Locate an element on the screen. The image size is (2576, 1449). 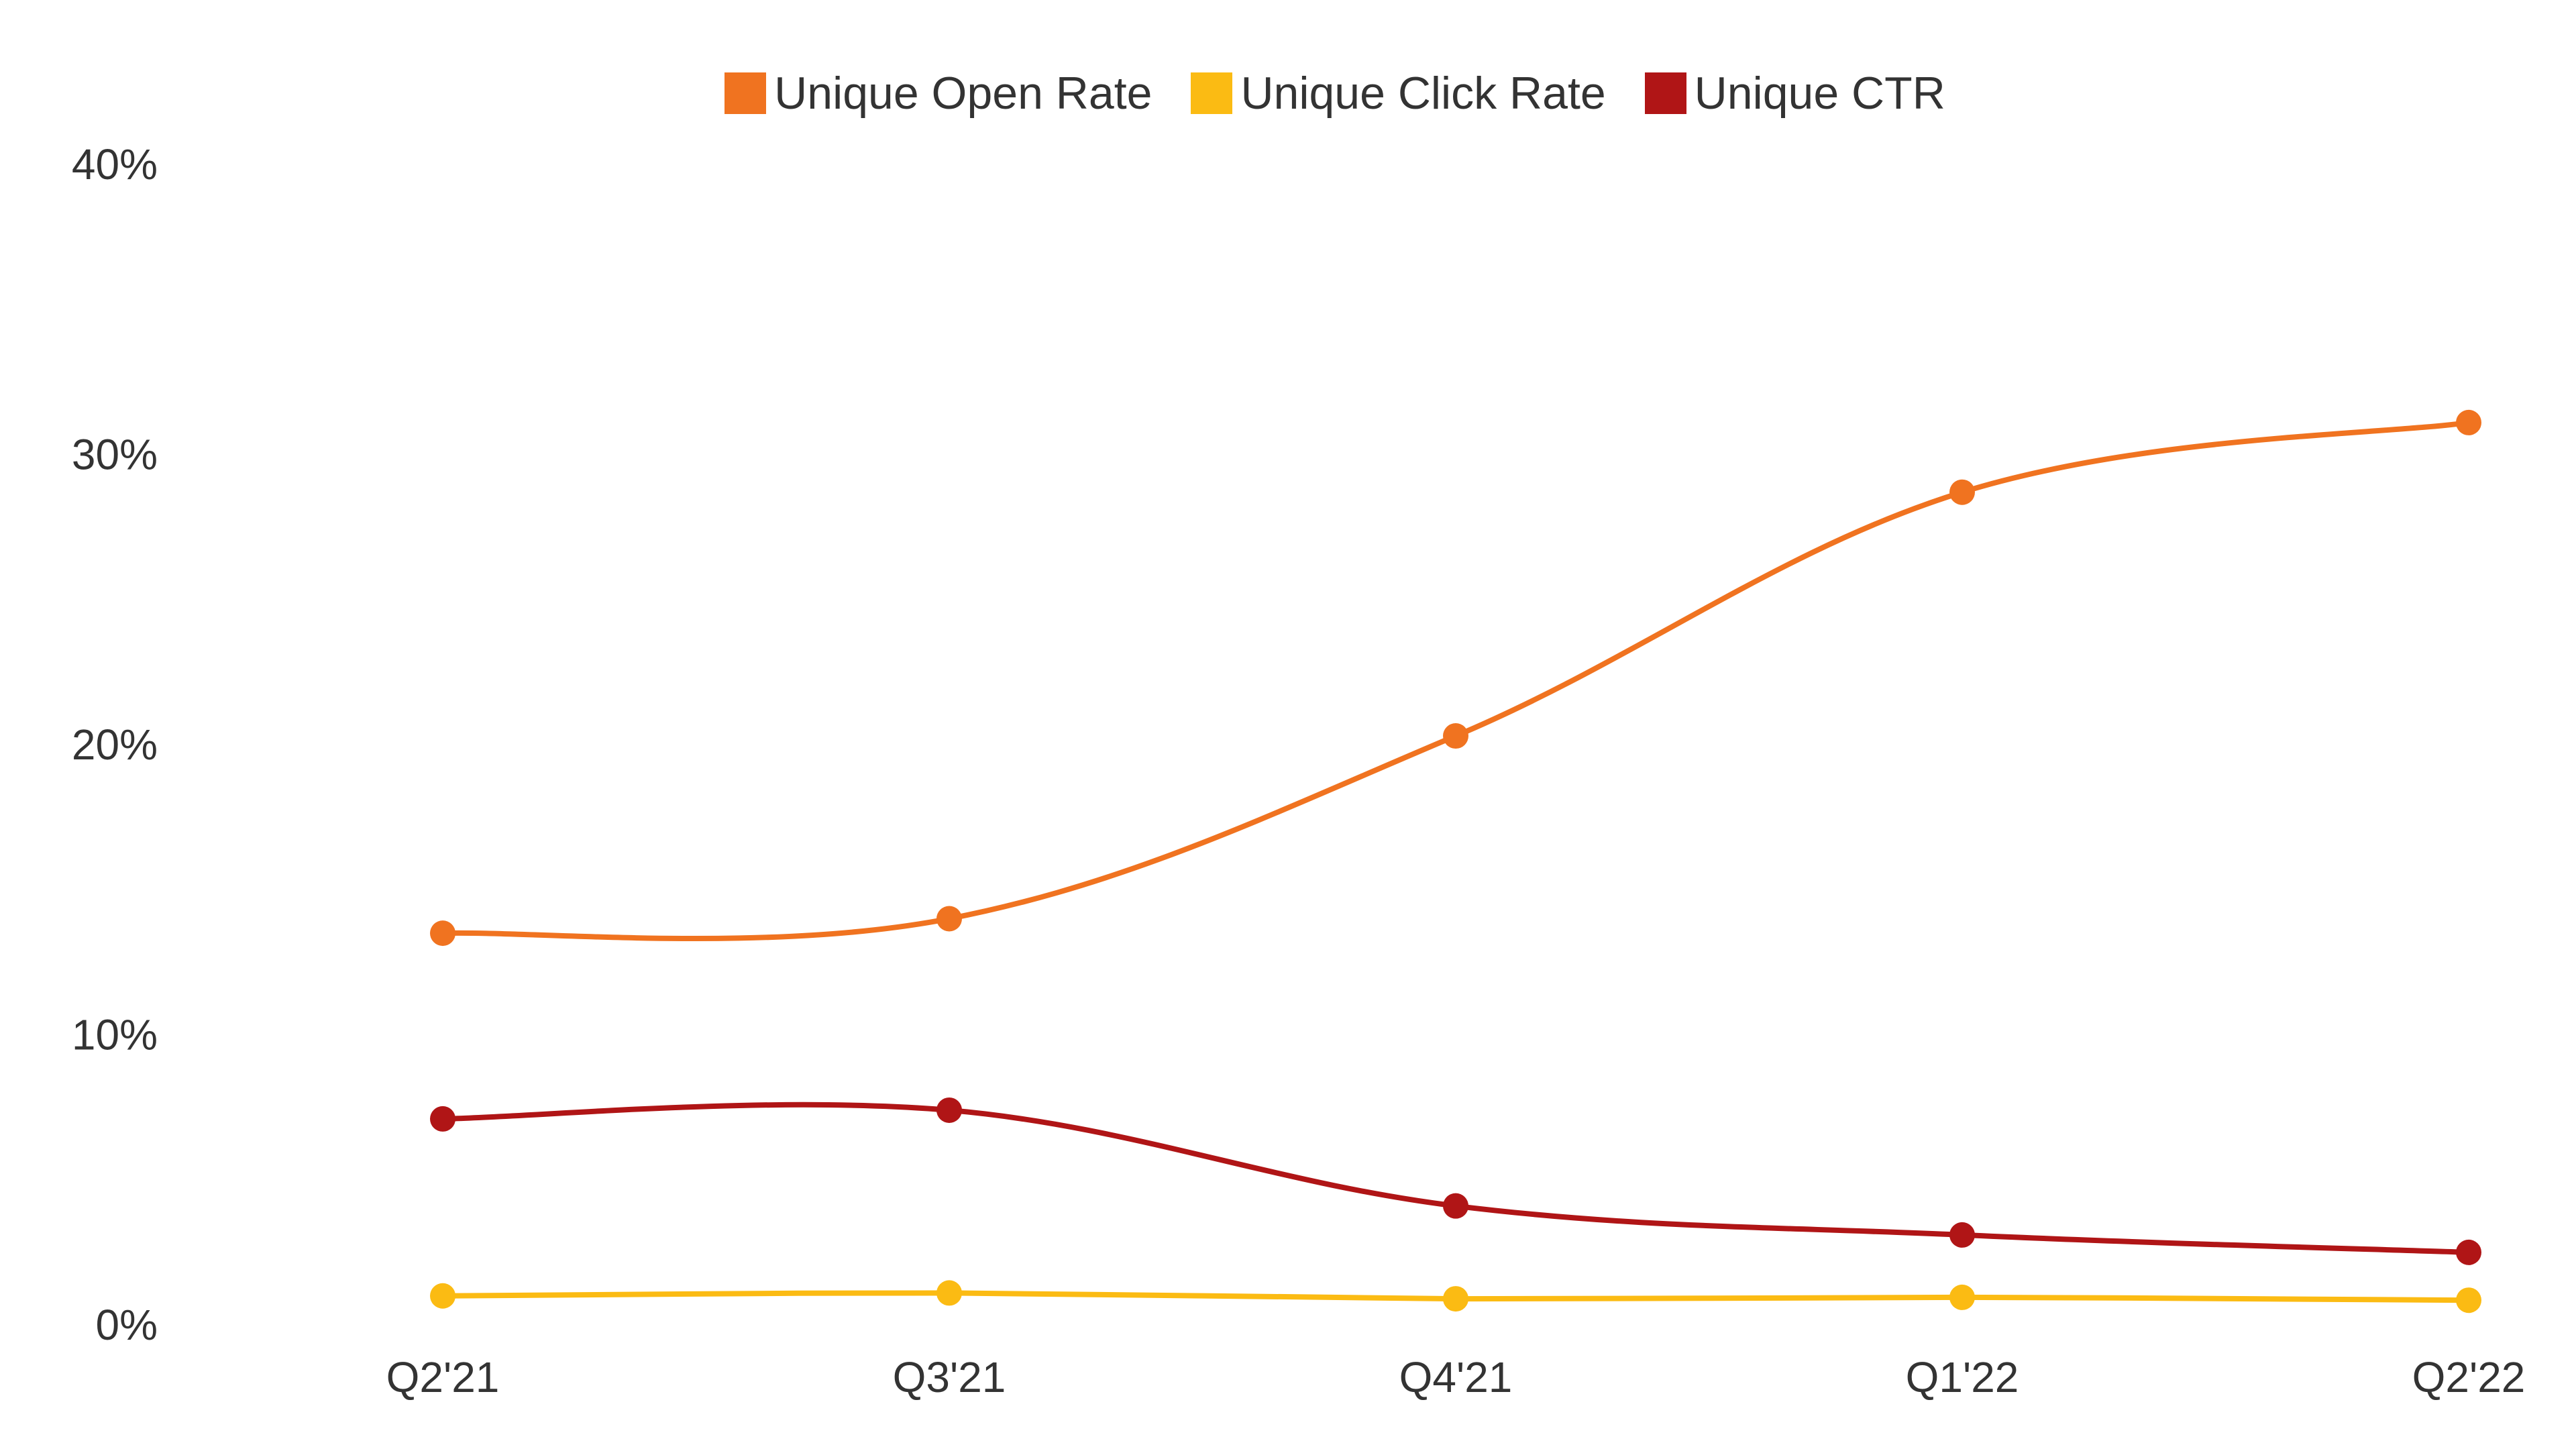
series-line-unique-ctr is located at coordinates (1455, 1178).